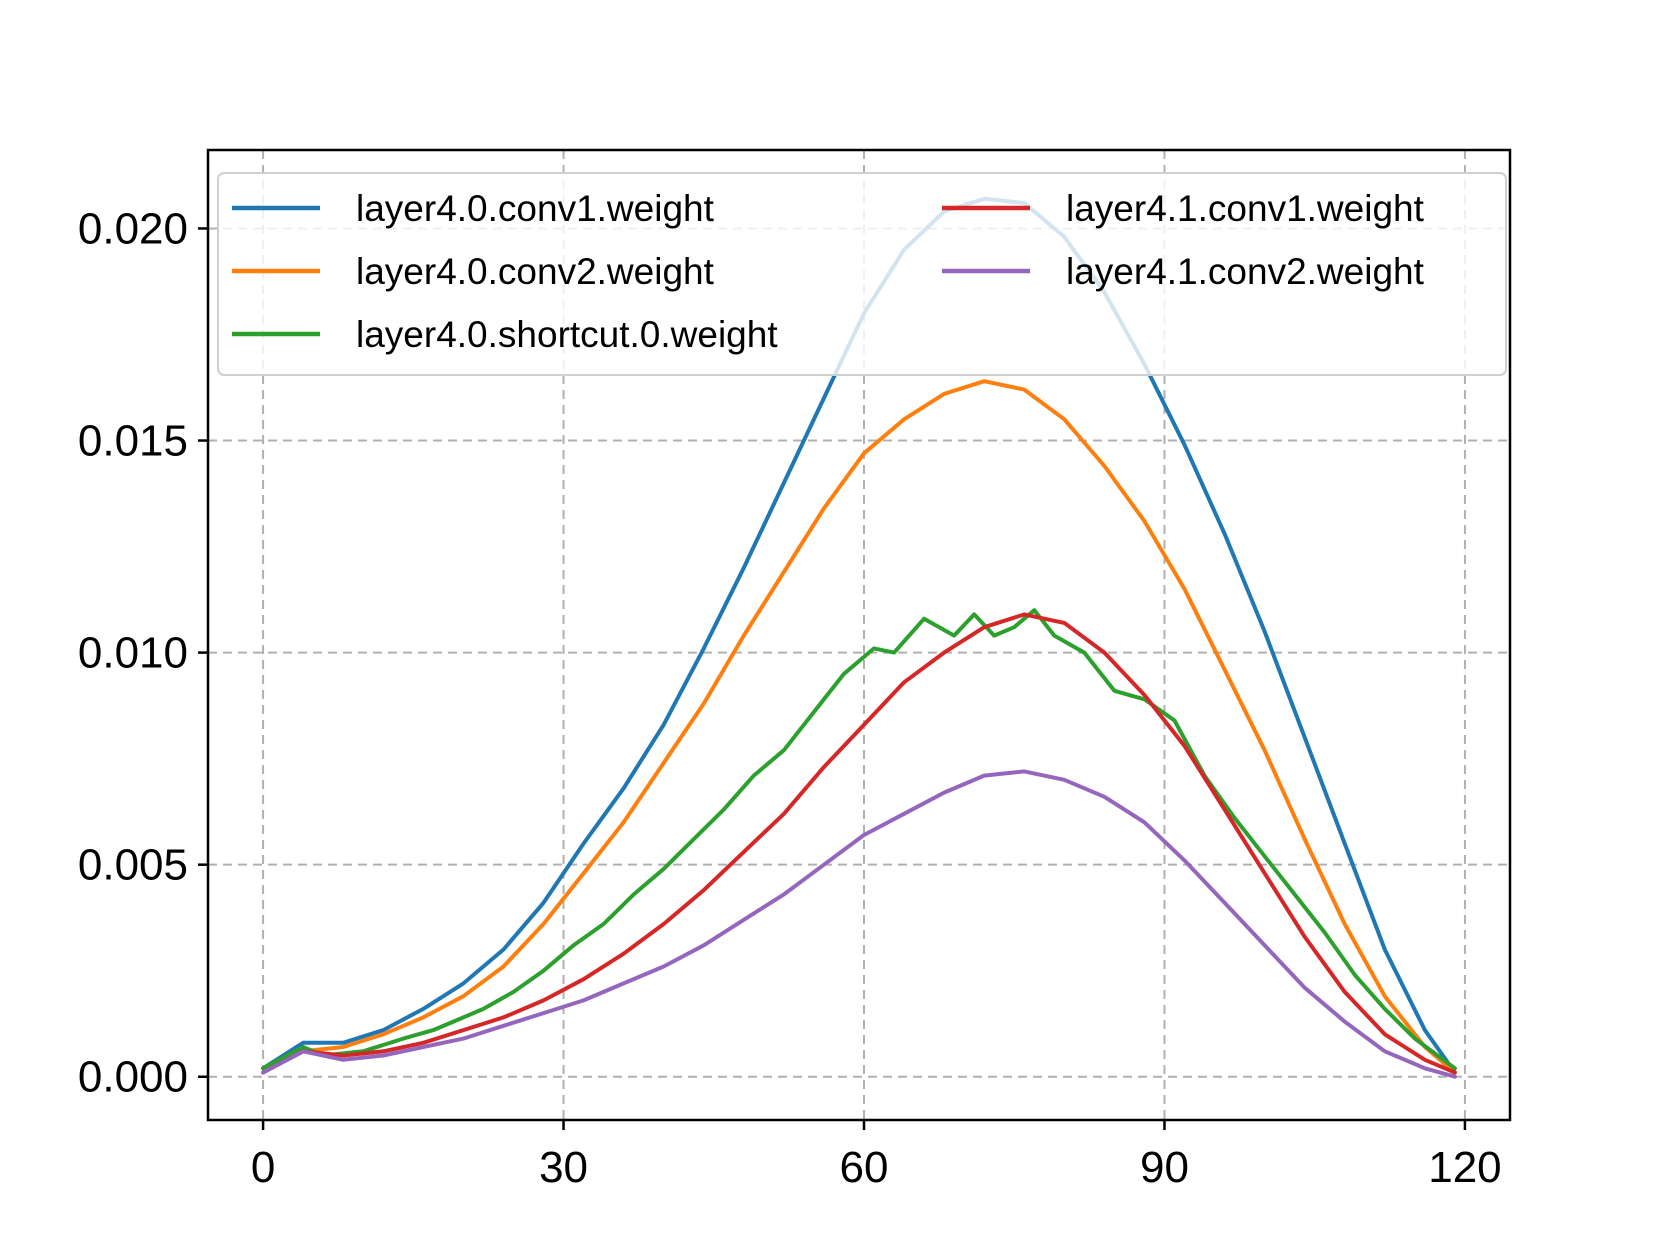  I want to click on y-tick-label: 0.015, so click(133, 441).